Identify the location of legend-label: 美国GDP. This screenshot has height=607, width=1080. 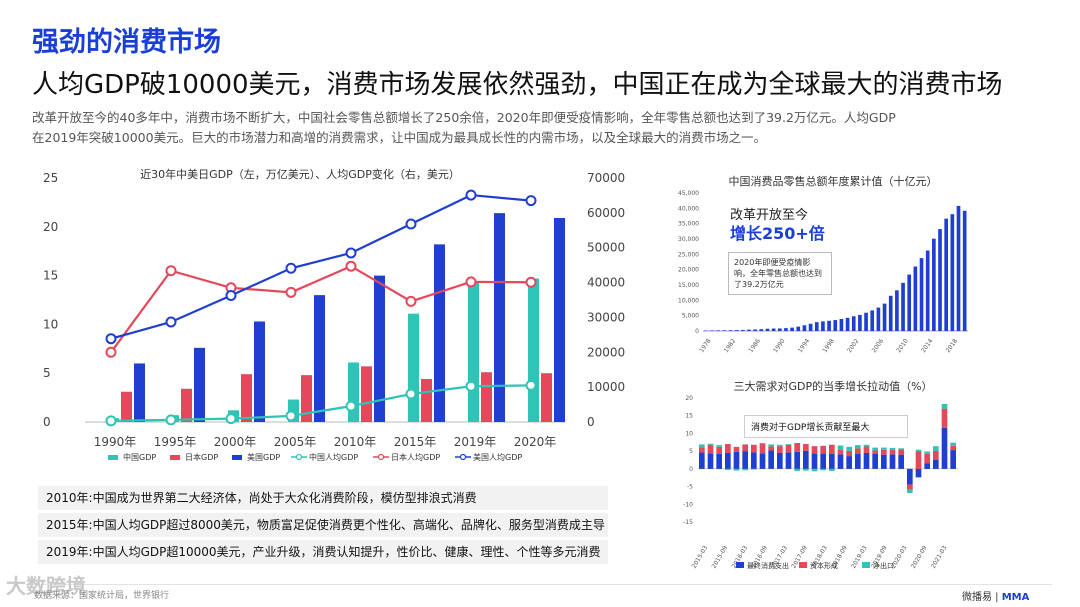
(263, 457).